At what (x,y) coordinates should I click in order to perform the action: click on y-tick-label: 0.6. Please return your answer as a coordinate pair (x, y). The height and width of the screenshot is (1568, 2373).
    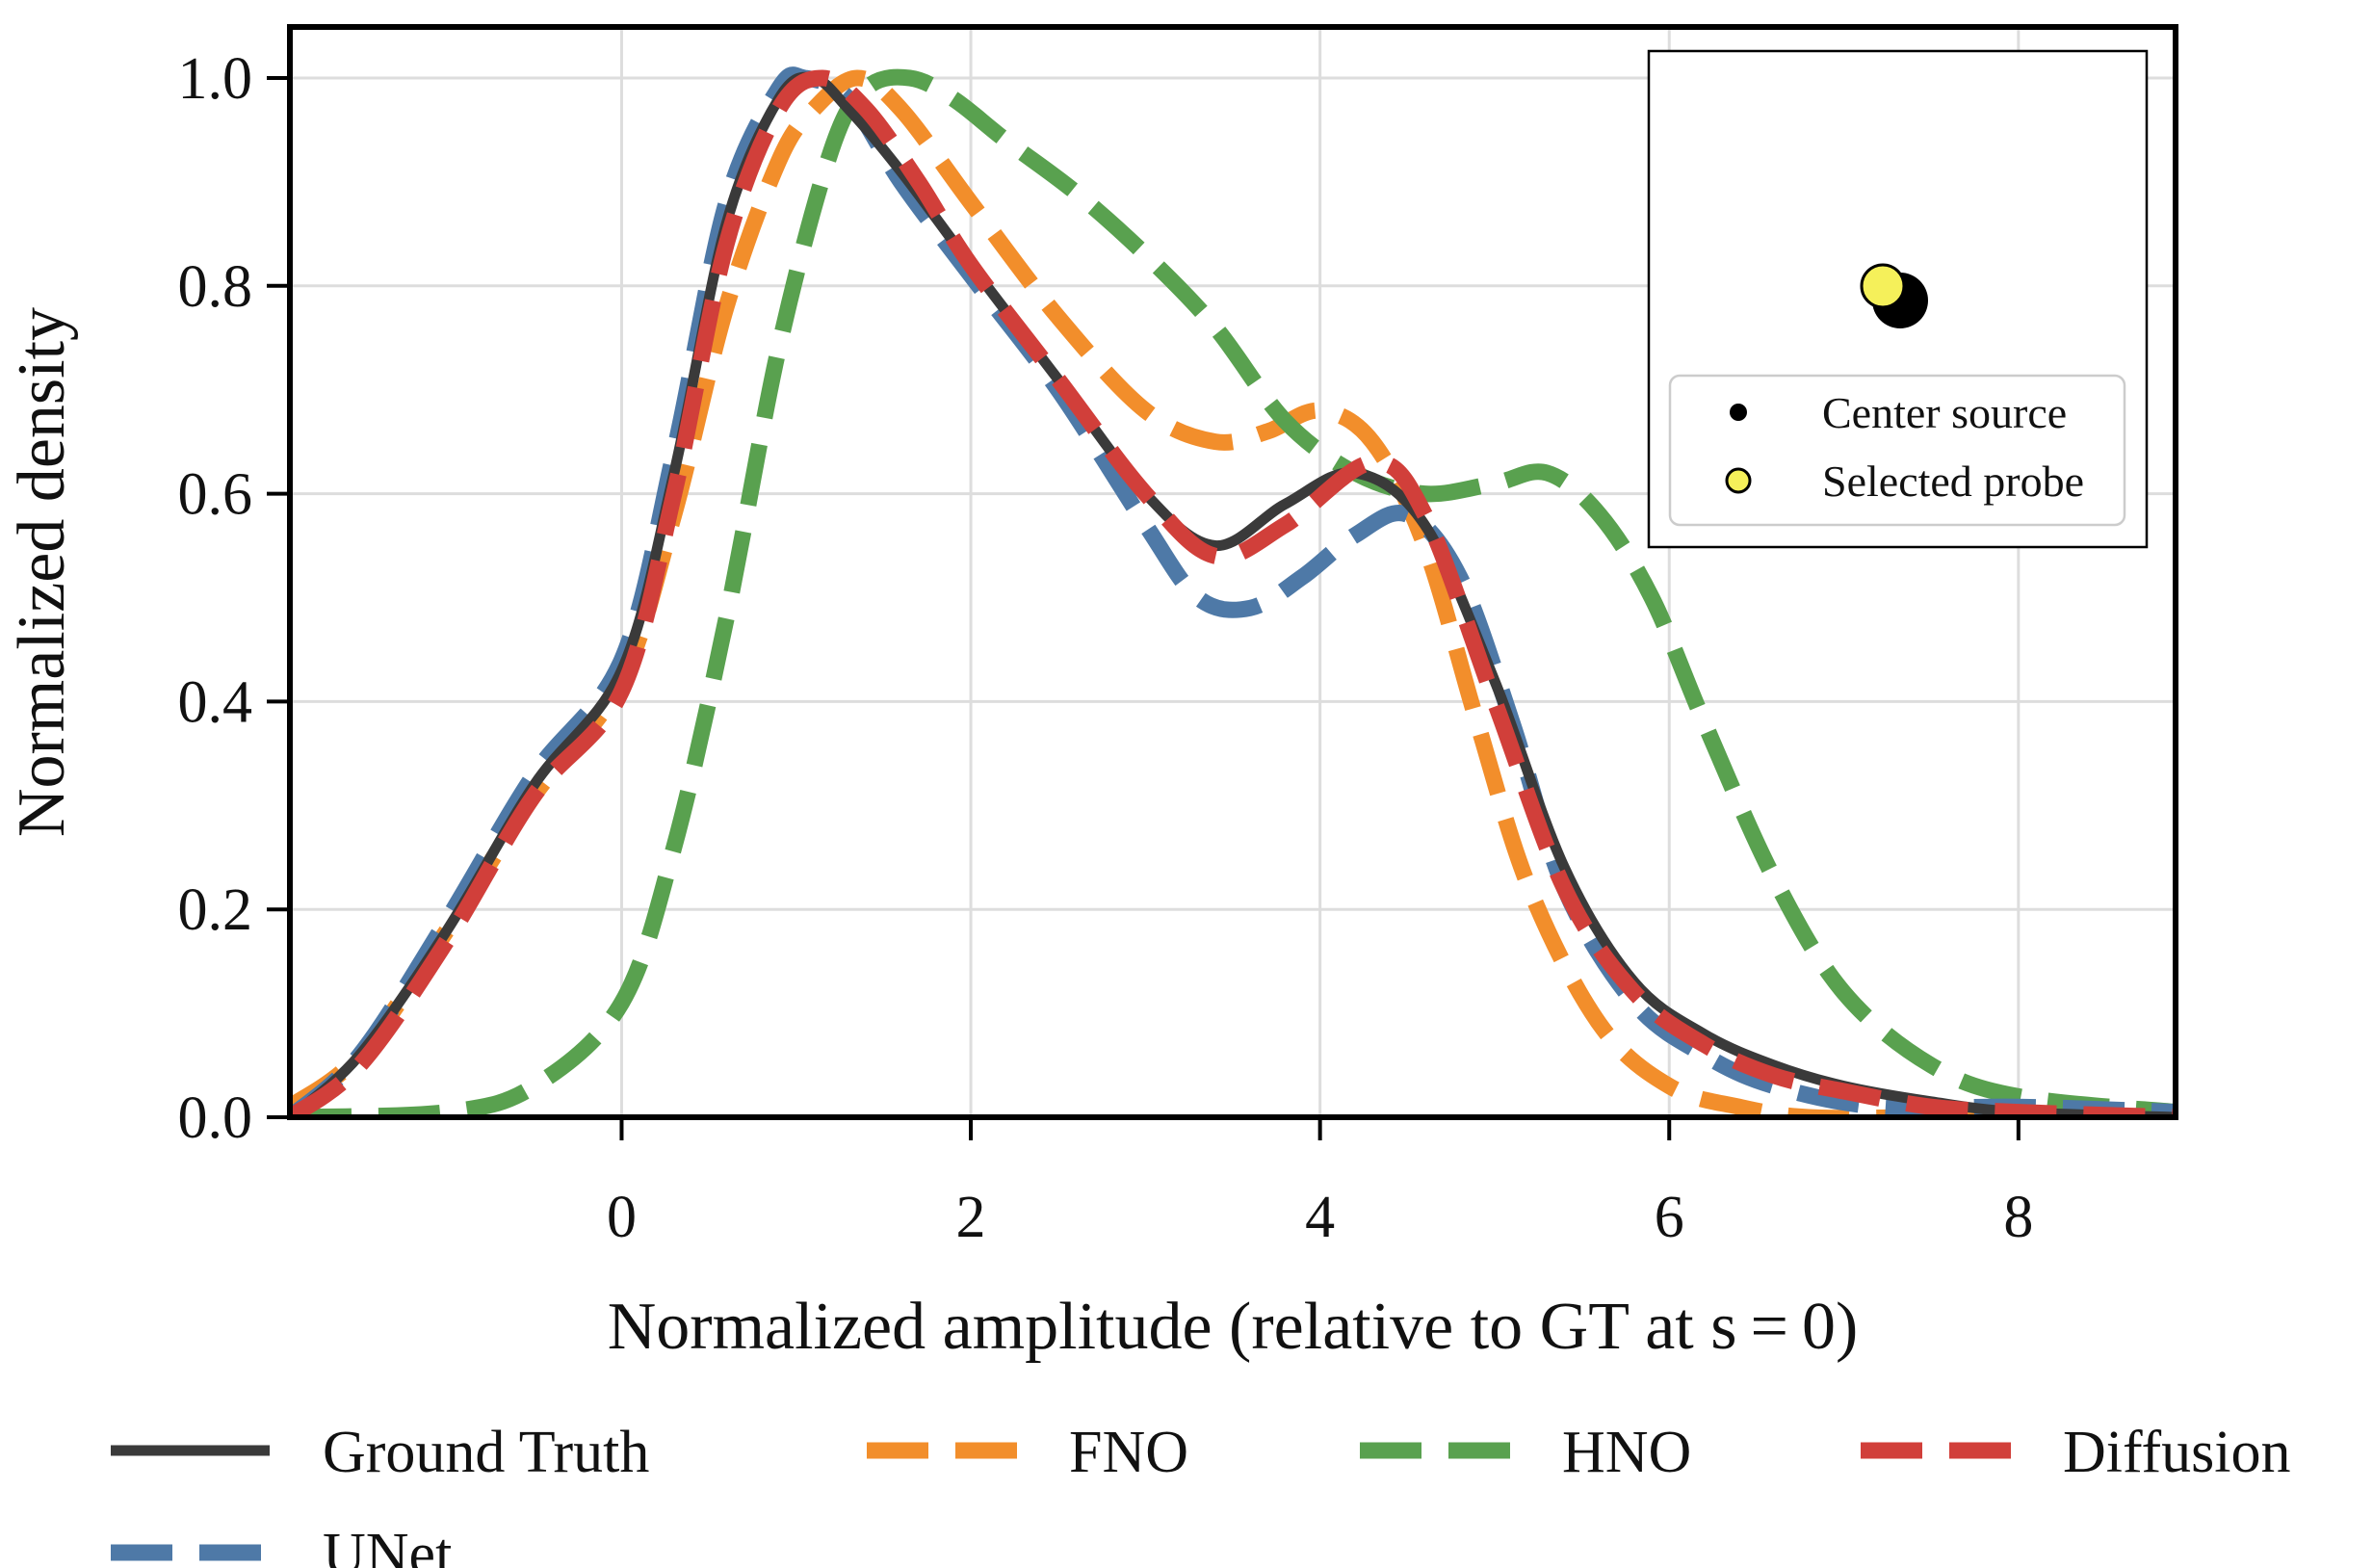
    Looking at the image, I should click on (215, 495).